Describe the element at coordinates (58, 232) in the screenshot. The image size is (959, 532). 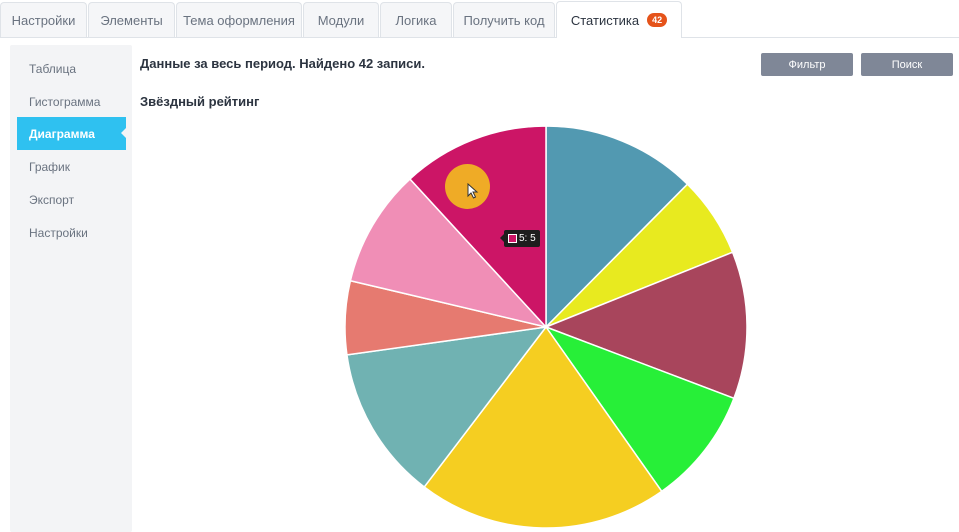
I see `sidebar-item-label: Настройки` at that location.